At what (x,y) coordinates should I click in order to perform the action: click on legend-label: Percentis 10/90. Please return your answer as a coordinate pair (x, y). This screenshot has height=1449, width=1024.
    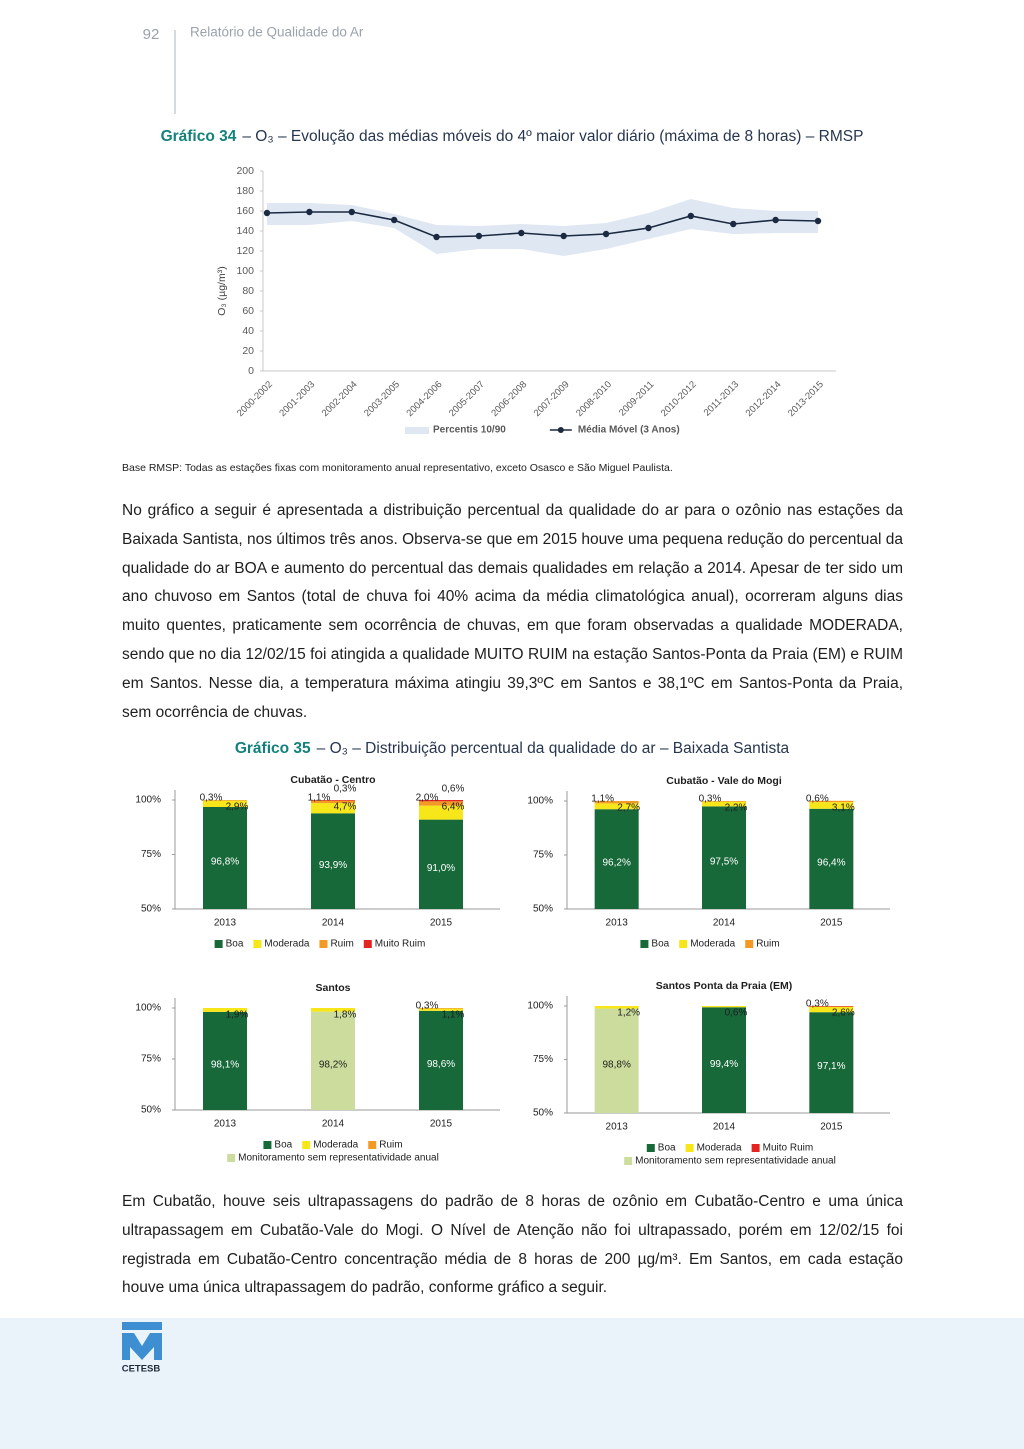
    Looking at the image, I should click on (469, 430).